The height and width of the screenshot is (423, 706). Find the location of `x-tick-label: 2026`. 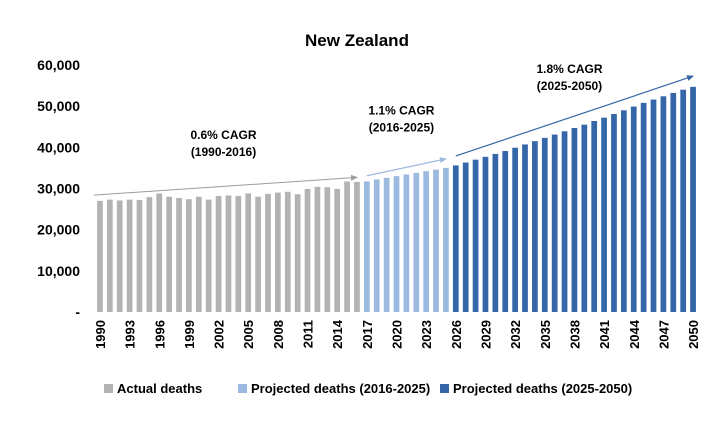

x-tick-label: 2026 is located at coordinates (456, 334).